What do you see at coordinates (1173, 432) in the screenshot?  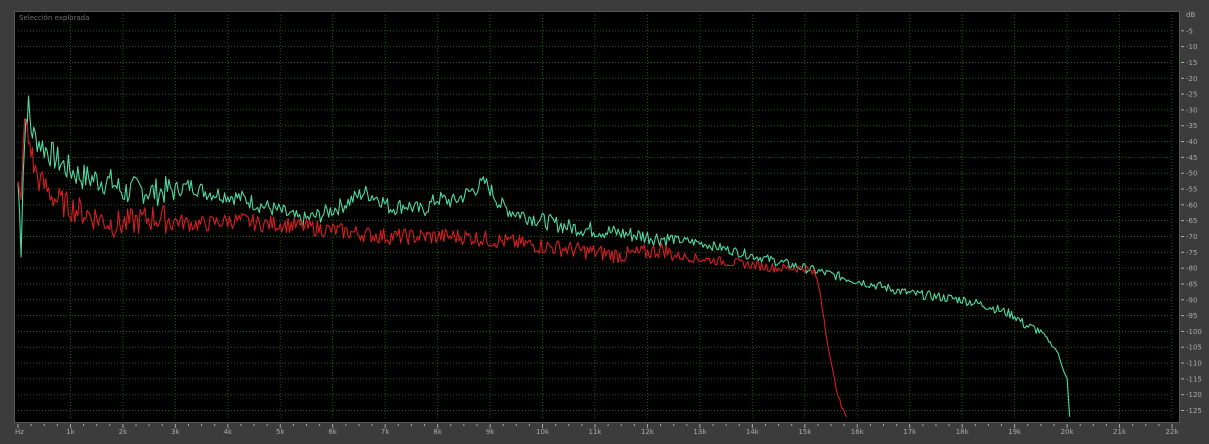 I see `hz-tick-label: 22k` at bounding box center [1173, 432].